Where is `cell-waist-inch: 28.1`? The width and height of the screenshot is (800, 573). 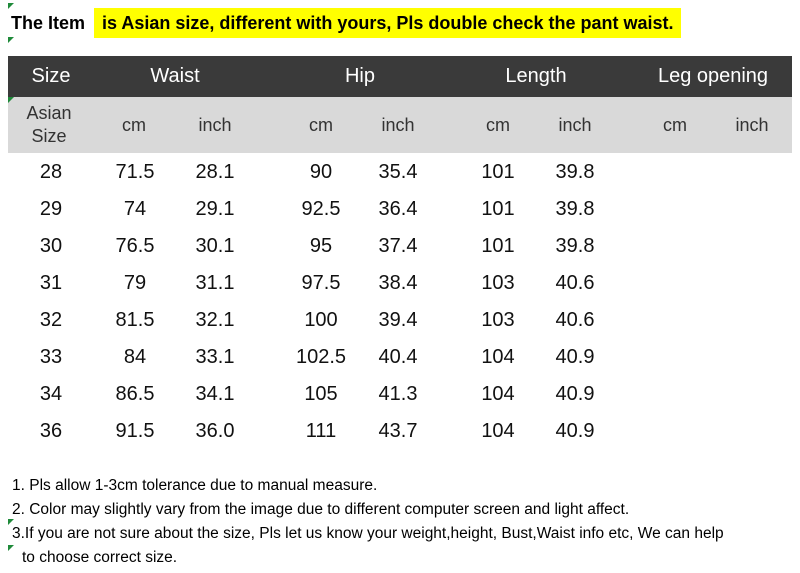 cell-waist-inch: 28.1 is located at coordinates (215, 172).